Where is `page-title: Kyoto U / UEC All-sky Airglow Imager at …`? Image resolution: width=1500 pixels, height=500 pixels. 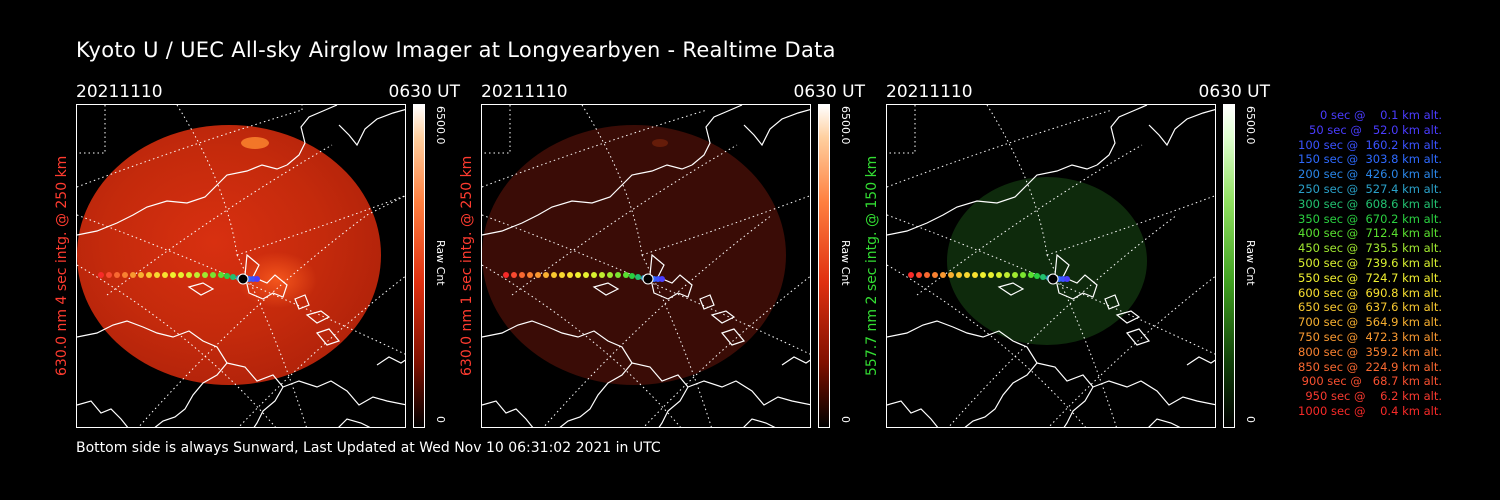 page-title: Kyoto U / UEC All-sky Airglow Imager at … is located at coordinates (456, 50).